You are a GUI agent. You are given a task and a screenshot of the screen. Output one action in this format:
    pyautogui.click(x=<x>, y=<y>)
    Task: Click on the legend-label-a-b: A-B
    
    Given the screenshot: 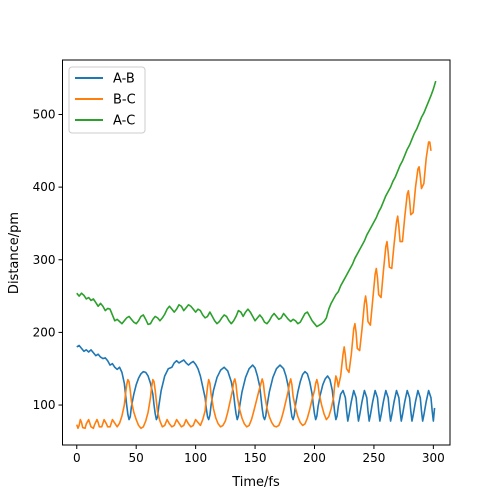 What is the action you would take?
    pyautogui.click(x=124, y=79)
    